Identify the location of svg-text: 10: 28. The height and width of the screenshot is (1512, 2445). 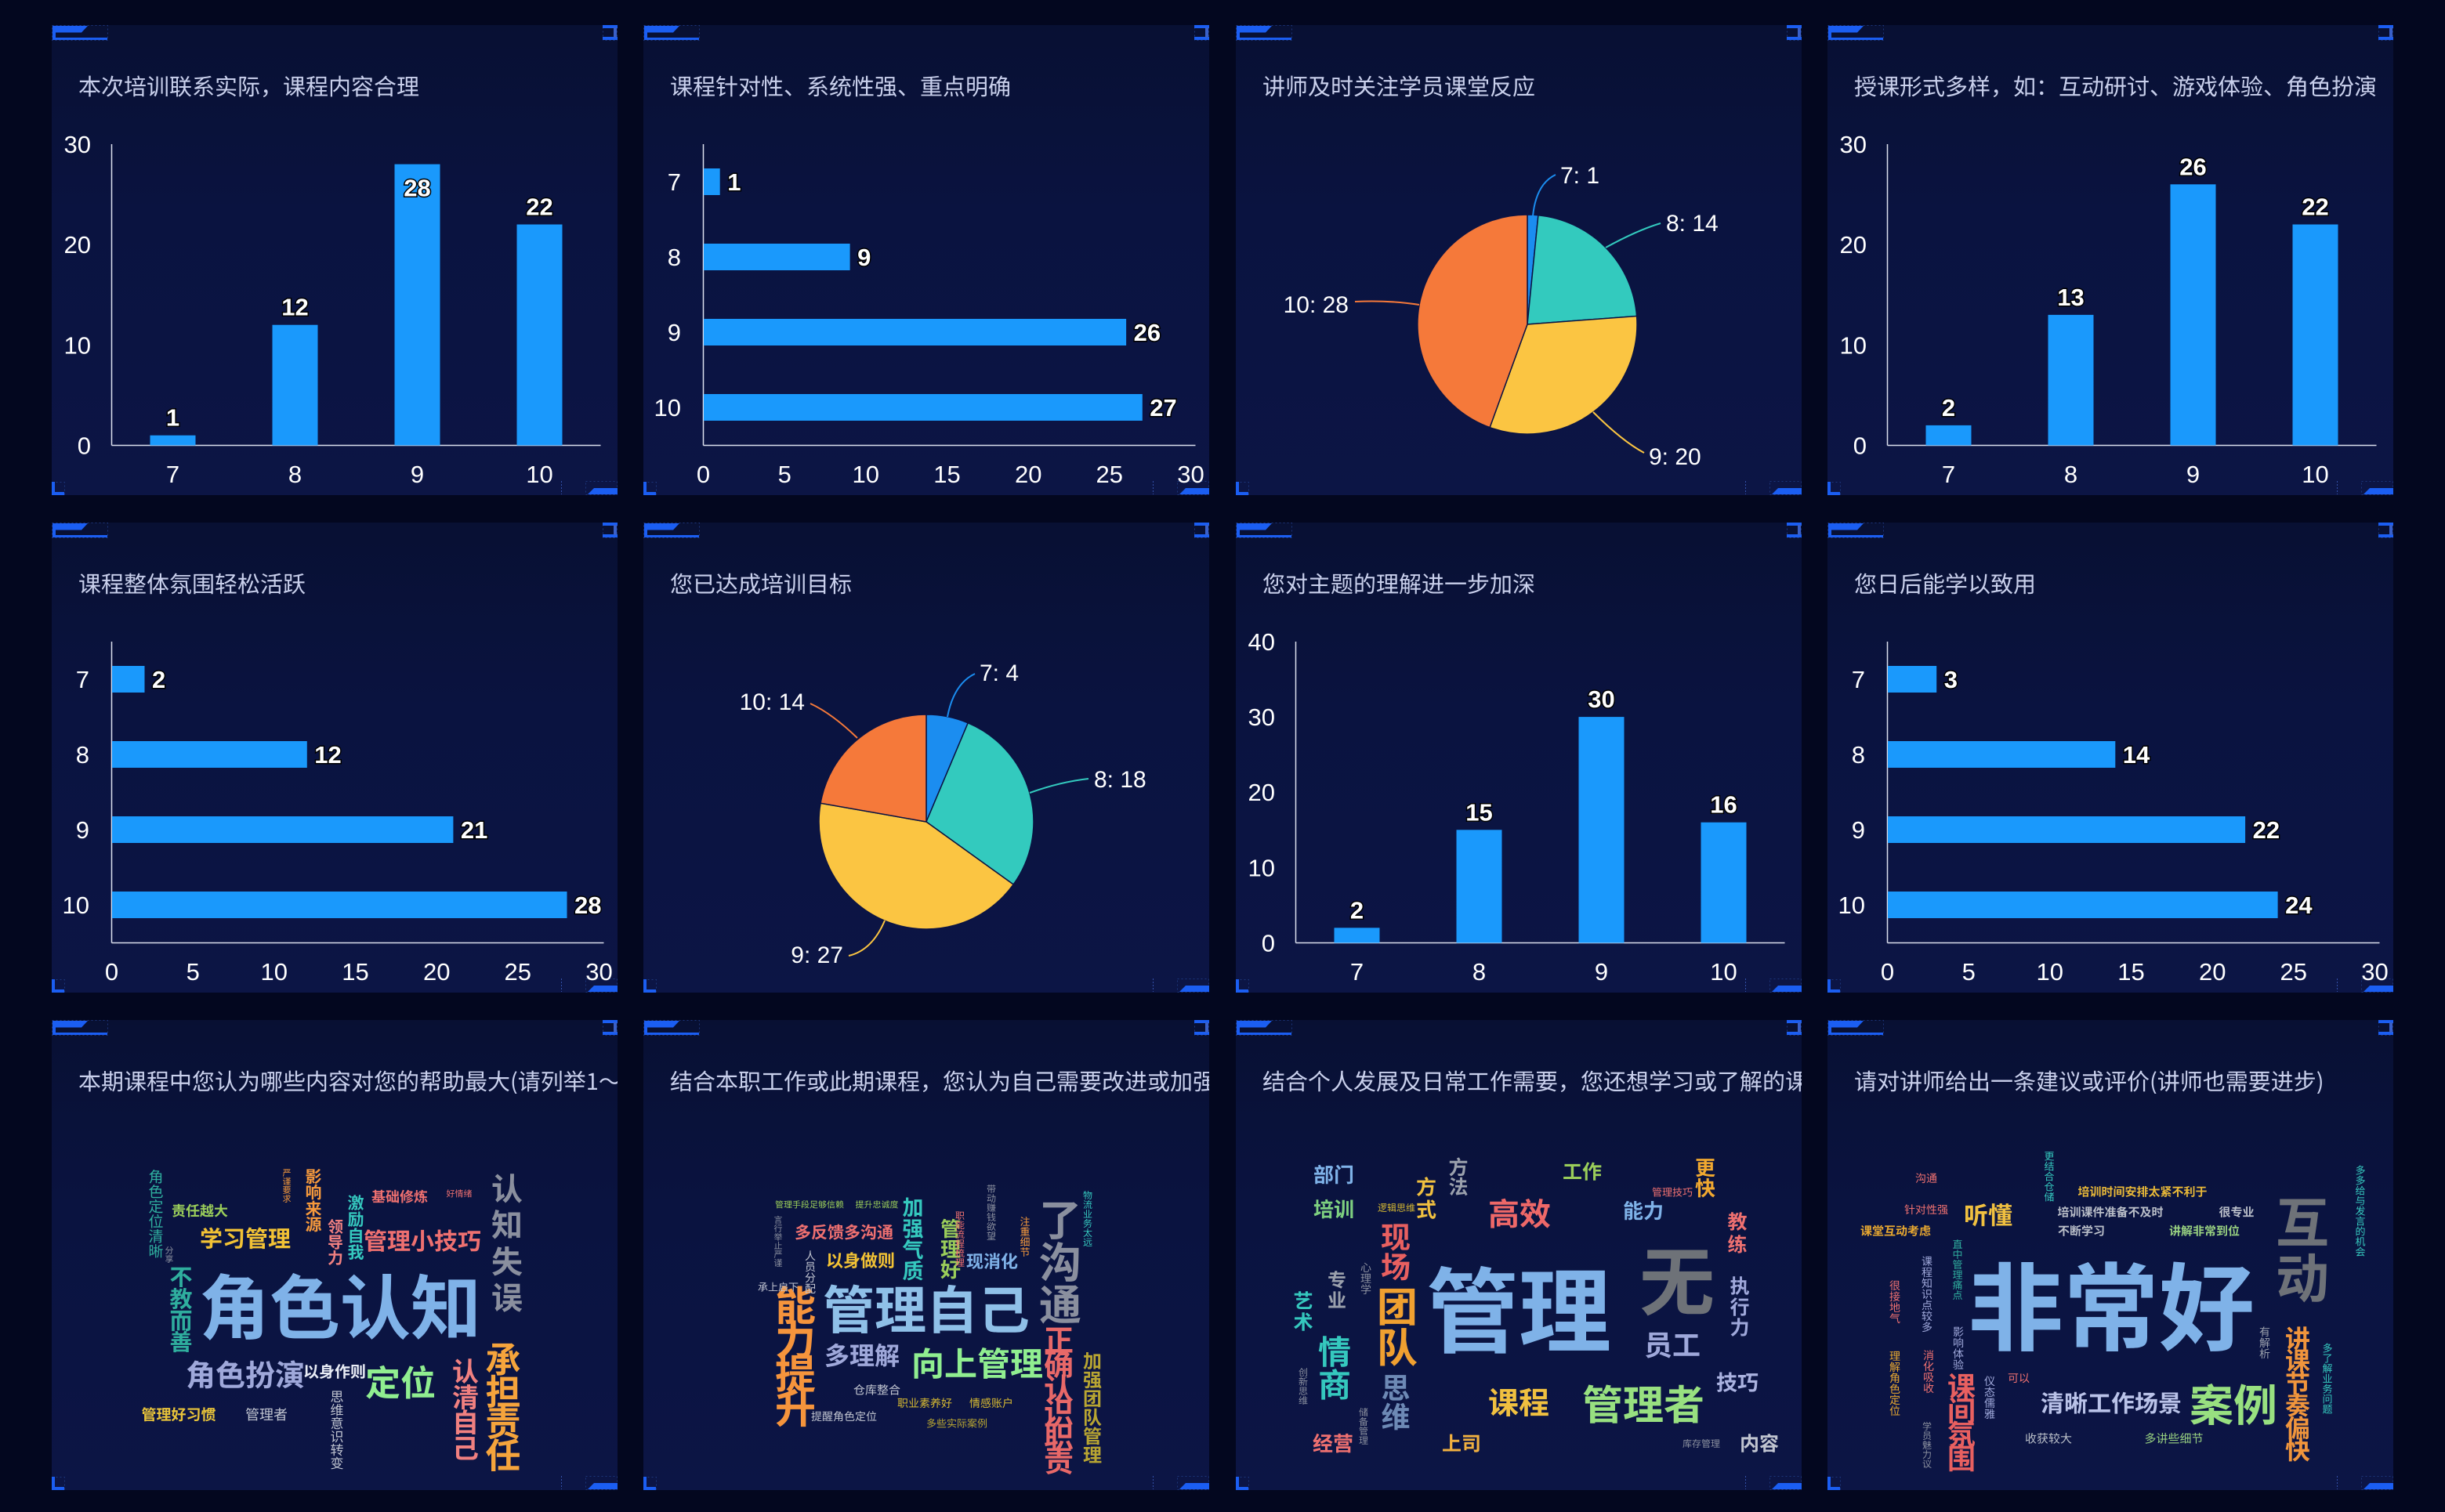
(1316, 305).